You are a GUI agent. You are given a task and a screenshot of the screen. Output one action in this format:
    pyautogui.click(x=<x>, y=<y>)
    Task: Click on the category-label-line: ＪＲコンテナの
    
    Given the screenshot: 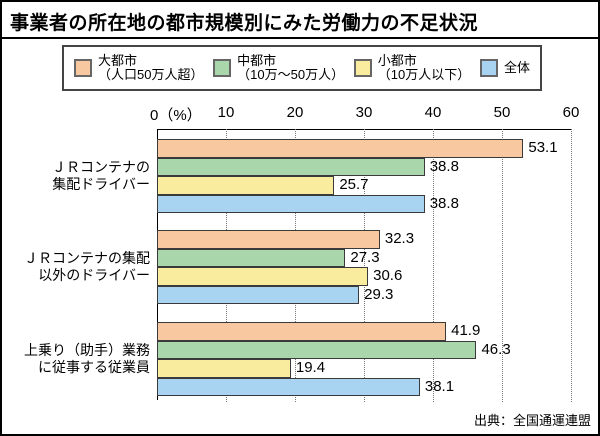 What is the action you would take?
    pyautogui.click(x=101, y=167)
    